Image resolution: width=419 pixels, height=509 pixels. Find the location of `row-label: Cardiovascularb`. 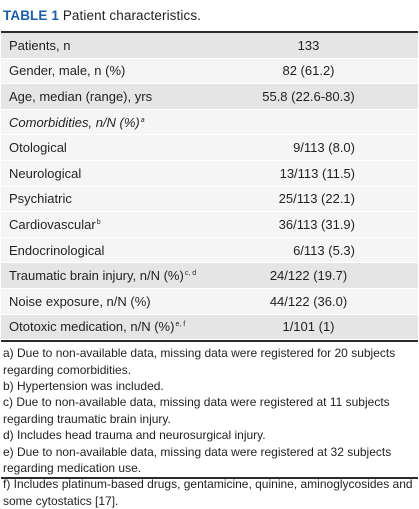

row-label: Cardiovascularb is located at coordinates (113, 224).